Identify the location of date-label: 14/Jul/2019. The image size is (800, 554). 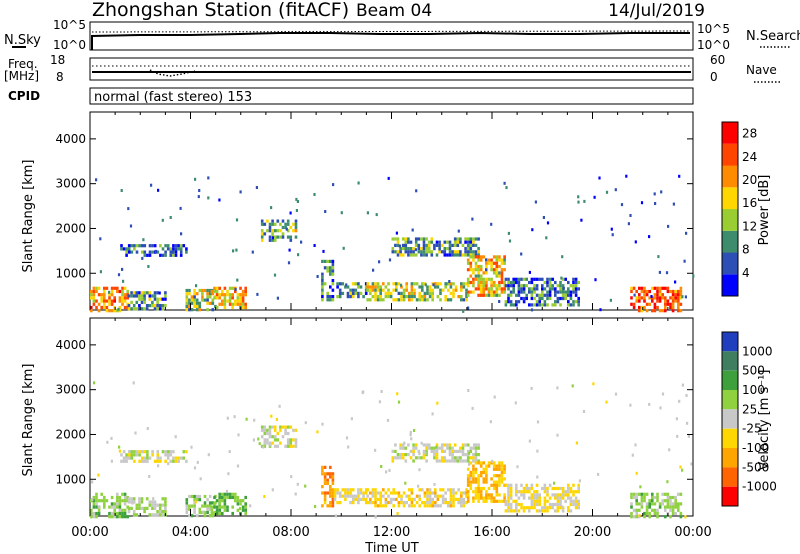
(656, 11).